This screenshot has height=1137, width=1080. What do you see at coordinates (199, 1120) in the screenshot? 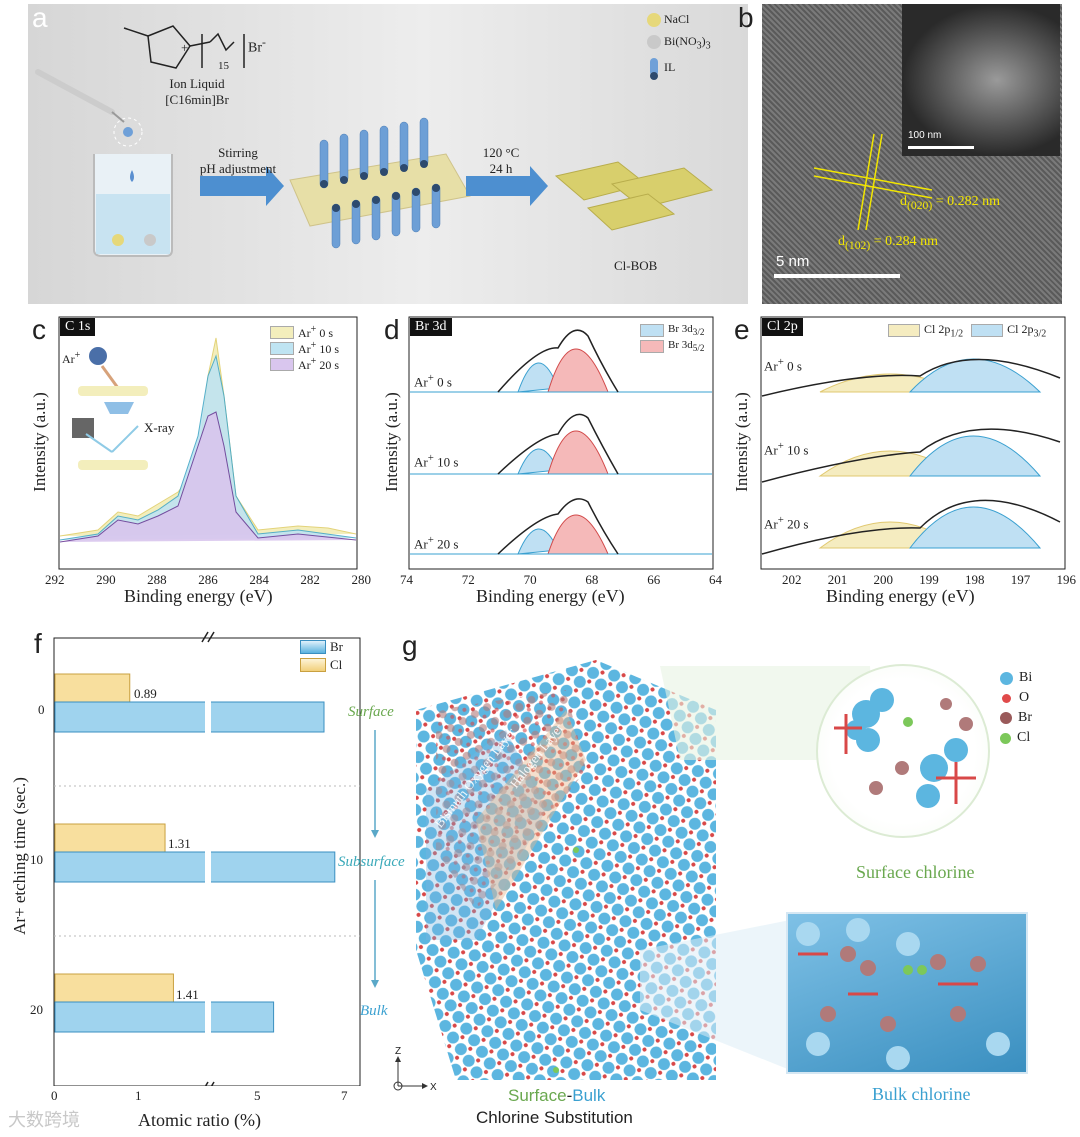
I see `f-xlabel: Atomic ratio (%)` at bounding box center [199, 1120].